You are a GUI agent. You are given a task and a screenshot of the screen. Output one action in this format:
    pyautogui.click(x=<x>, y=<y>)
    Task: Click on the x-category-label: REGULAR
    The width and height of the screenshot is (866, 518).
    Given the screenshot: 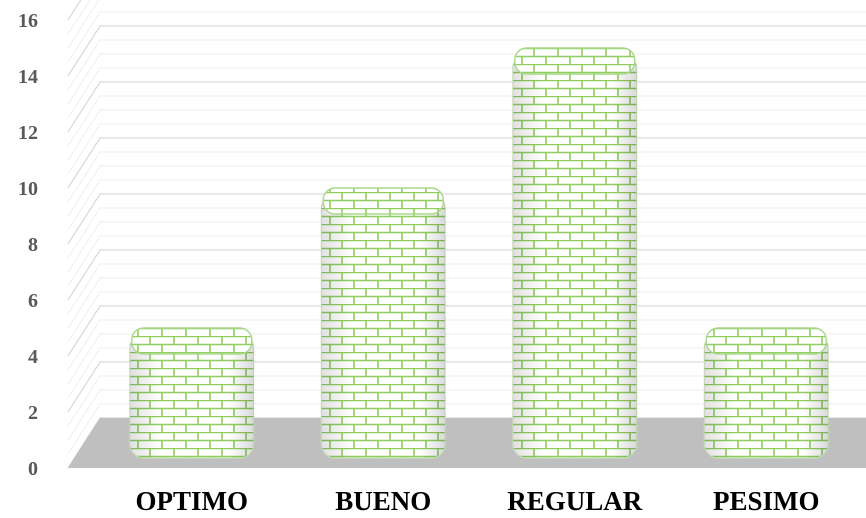 What is the action you would take?
    pyautogui.click(x=575, y=501)
    